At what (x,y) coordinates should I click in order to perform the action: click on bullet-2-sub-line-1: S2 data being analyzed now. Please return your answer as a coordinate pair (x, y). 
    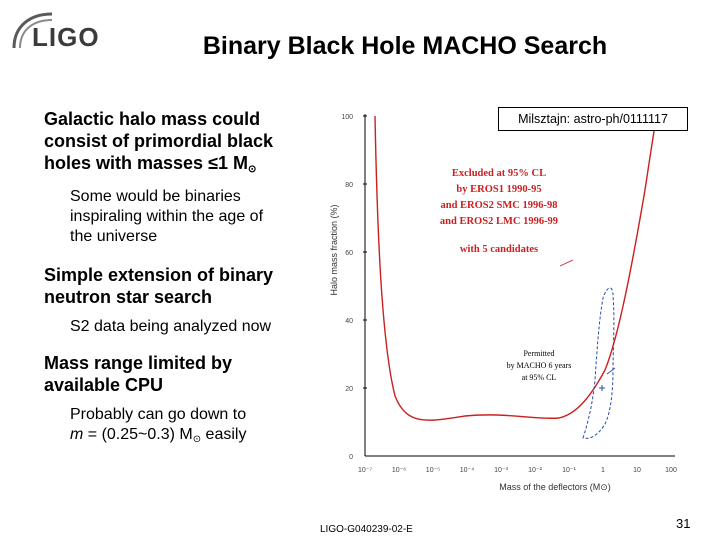
    Looking at the image, I should click on (171, 326).